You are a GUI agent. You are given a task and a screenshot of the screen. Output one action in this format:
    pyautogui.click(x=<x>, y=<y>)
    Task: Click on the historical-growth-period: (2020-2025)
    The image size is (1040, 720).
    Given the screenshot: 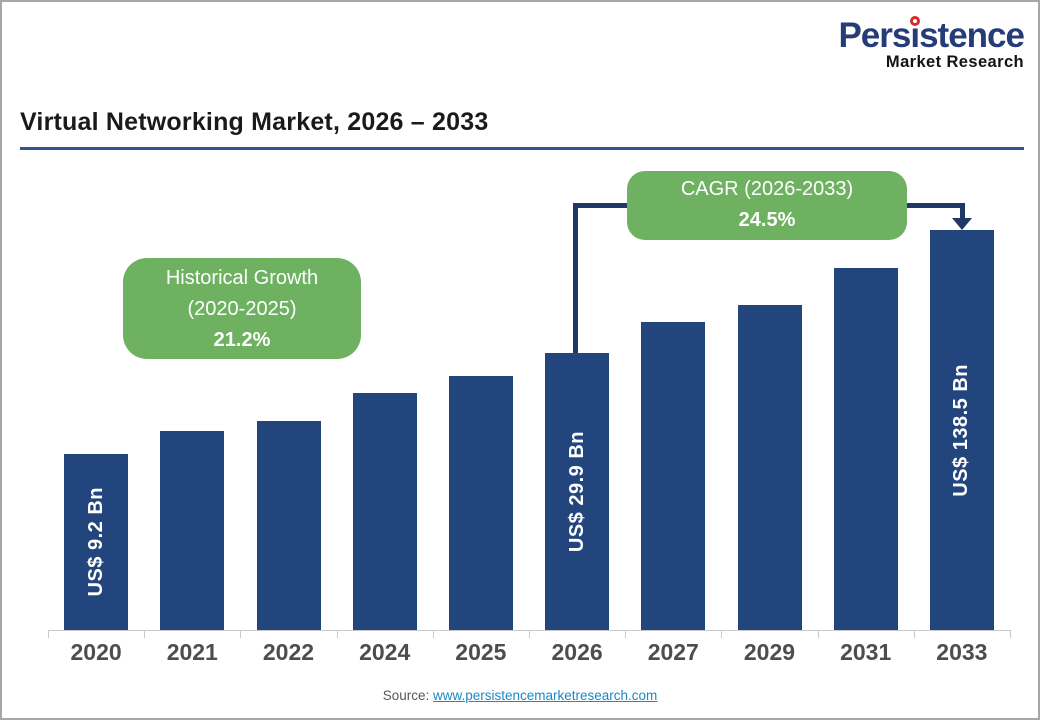 What is the action you would take?
    pyautogui.click(x=242, y=309)
    